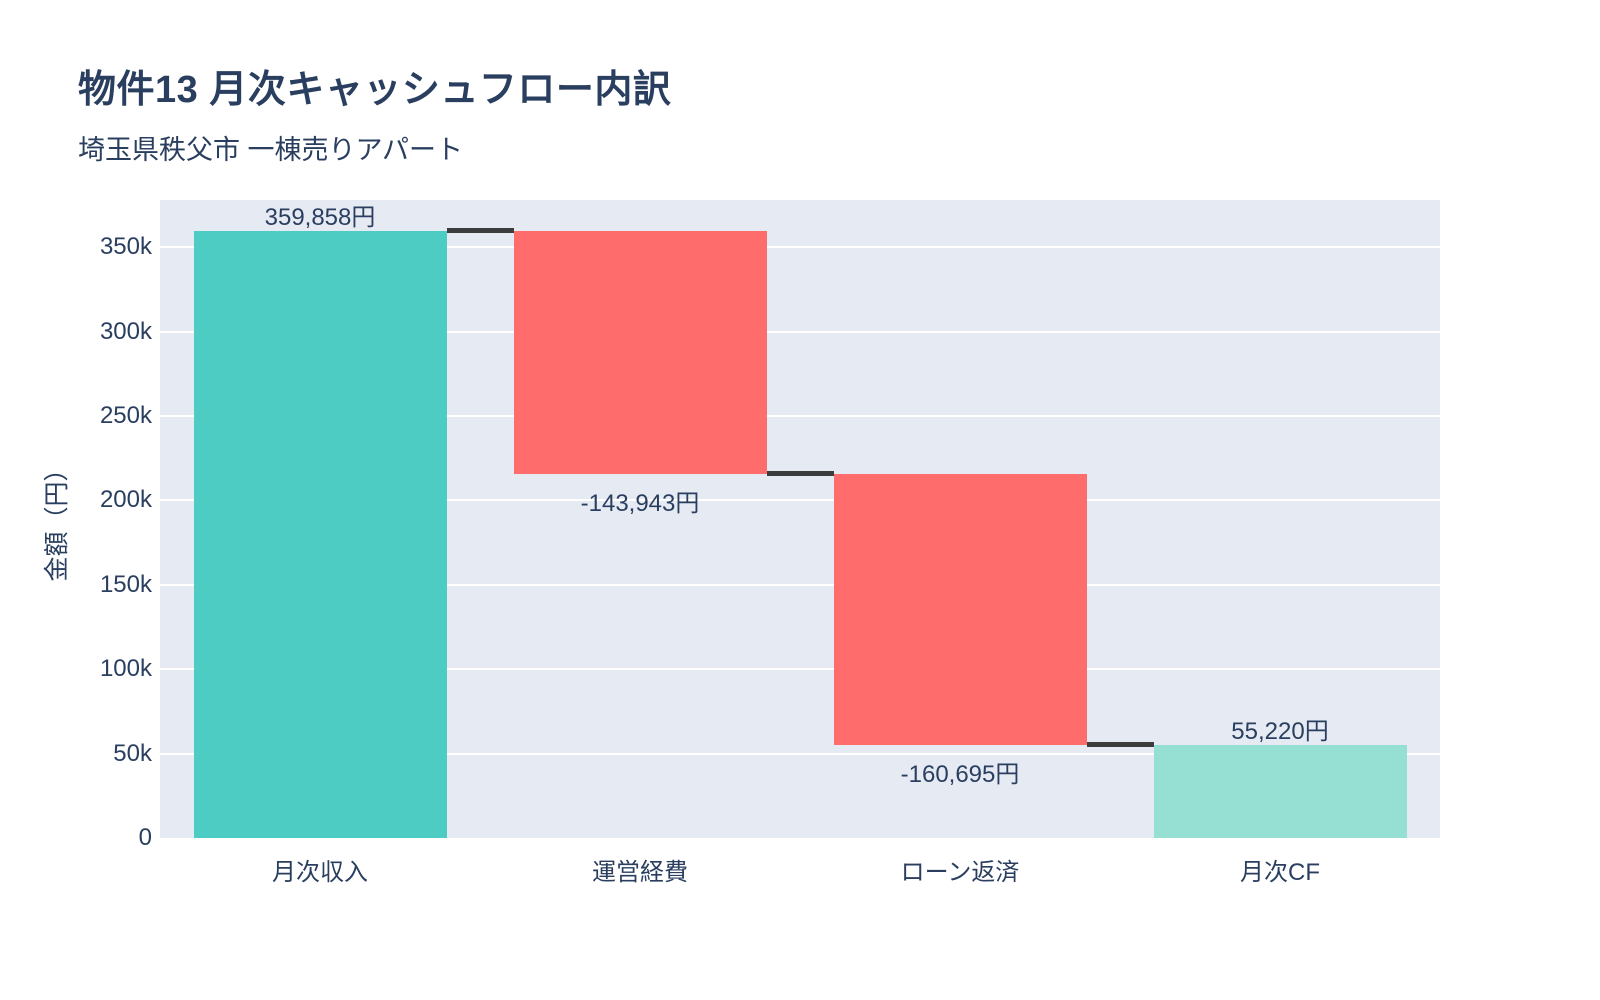 This screenshot has height=1000, width=1600. What do you see at coordinates (132, 753) in the screenshot?
I see `y-tick-label-50k: 50k` at bounding box center [132, 753].